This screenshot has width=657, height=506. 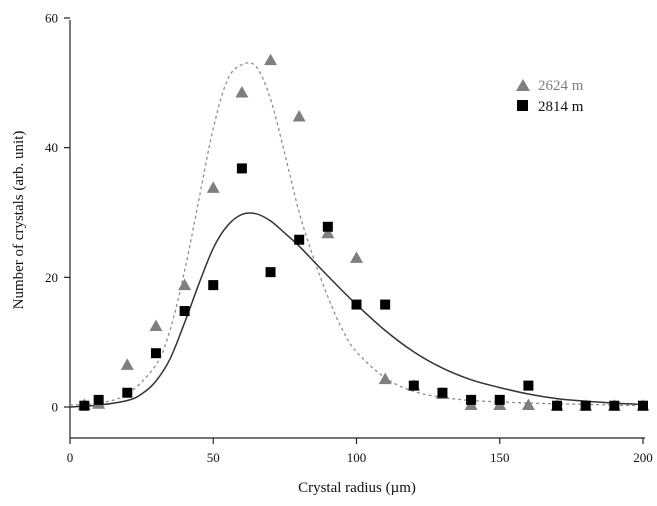 I want to click on x-tick-label: 50, so click(x=213, y=457).